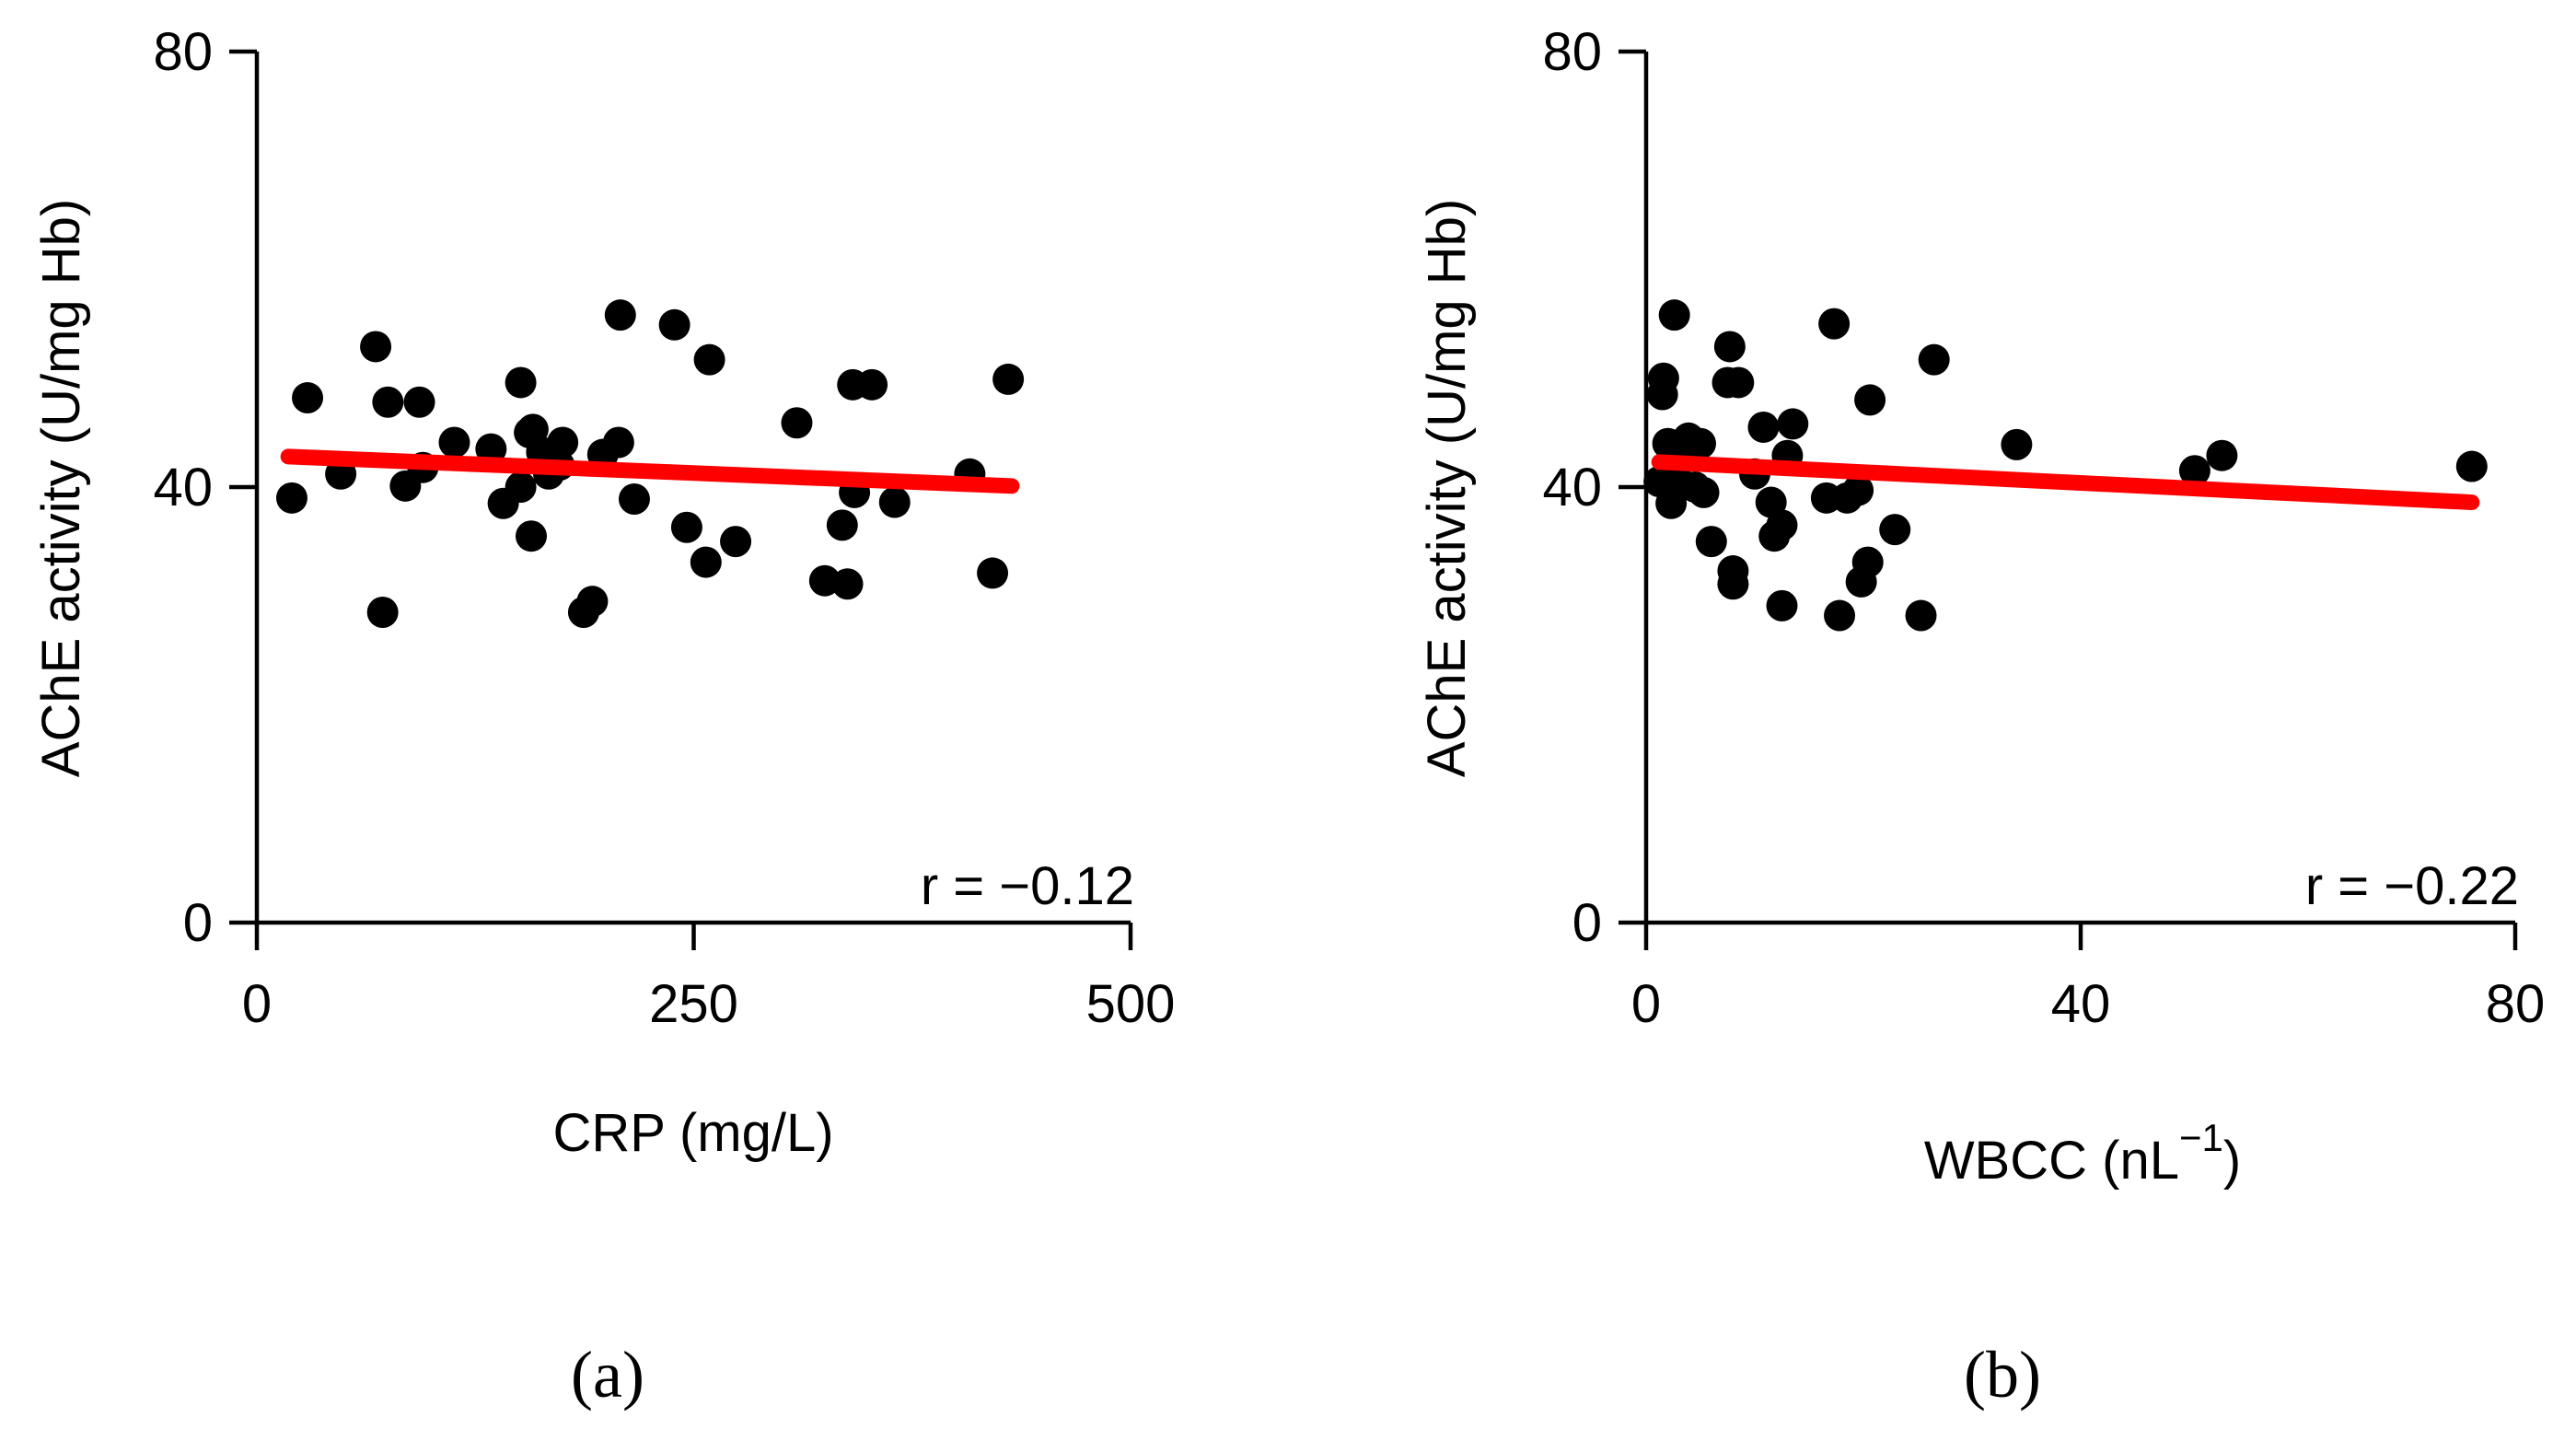 This screenshot has height=1429, width=2576. What do you see at coordinates (2051, 1161) in the screenshot?
I see `x-axis-label-main: WBCC (nL` at bounding box center [2051, 1161].